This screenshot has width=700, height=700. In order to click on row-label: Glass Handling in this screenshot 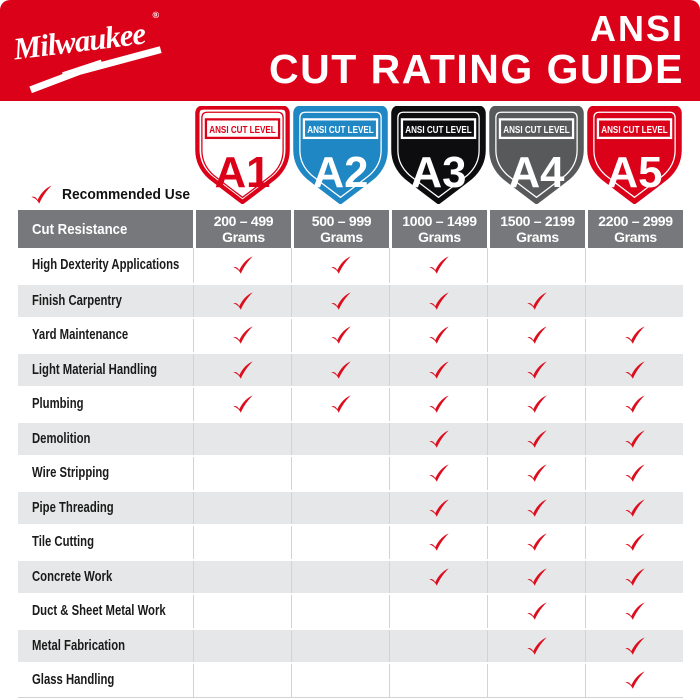, I will do `click(105, 680)`.